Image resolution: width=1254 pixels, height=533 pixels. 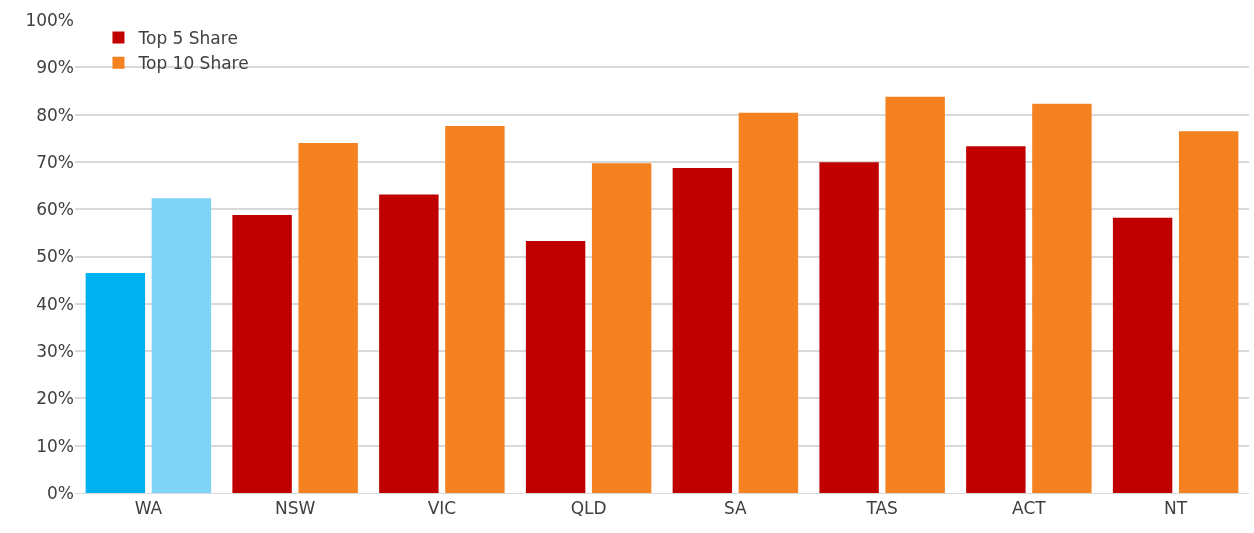 What do you see at coordinates (148, 508) in the screenshot?
I see `x-tick-label: WA` at bounding box center [148, 508].